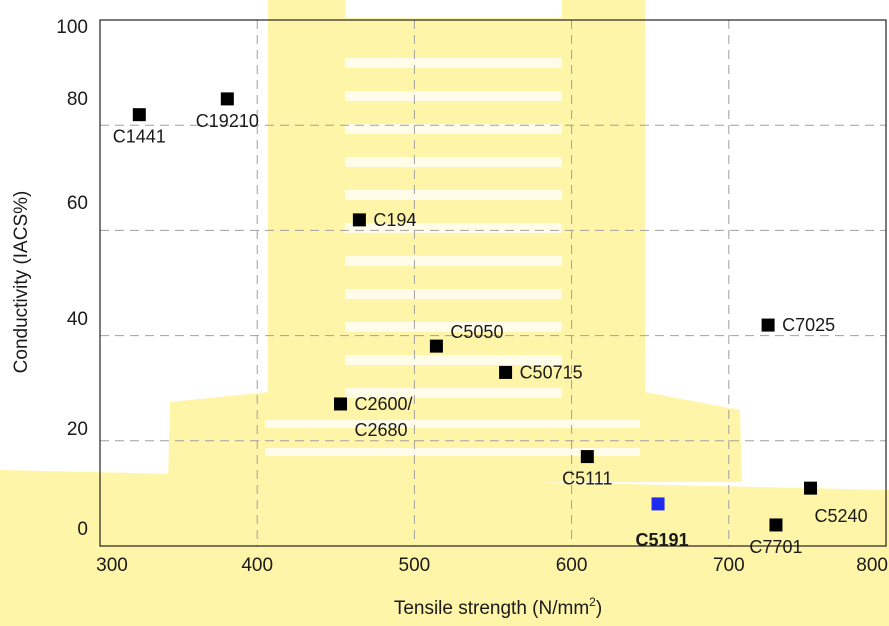  I want to click on y-tick-label: 60, so click(77, 203).